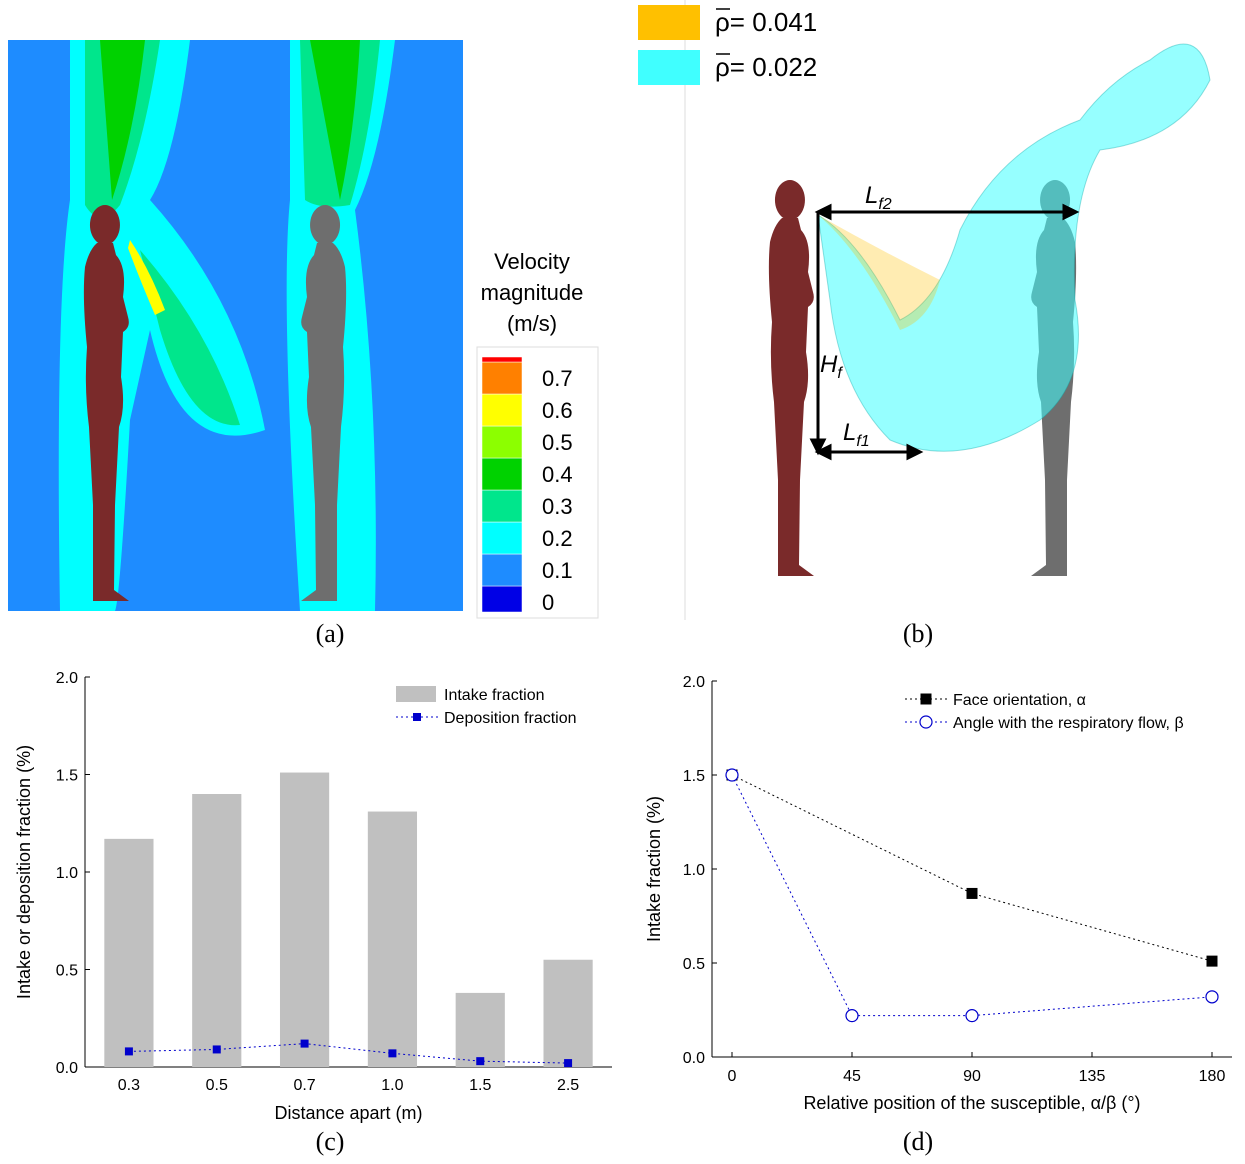 The height and width of the screenshot is (1164, 1245). I want to click on legend-label: ρ= 0.041, so click(766, 22).